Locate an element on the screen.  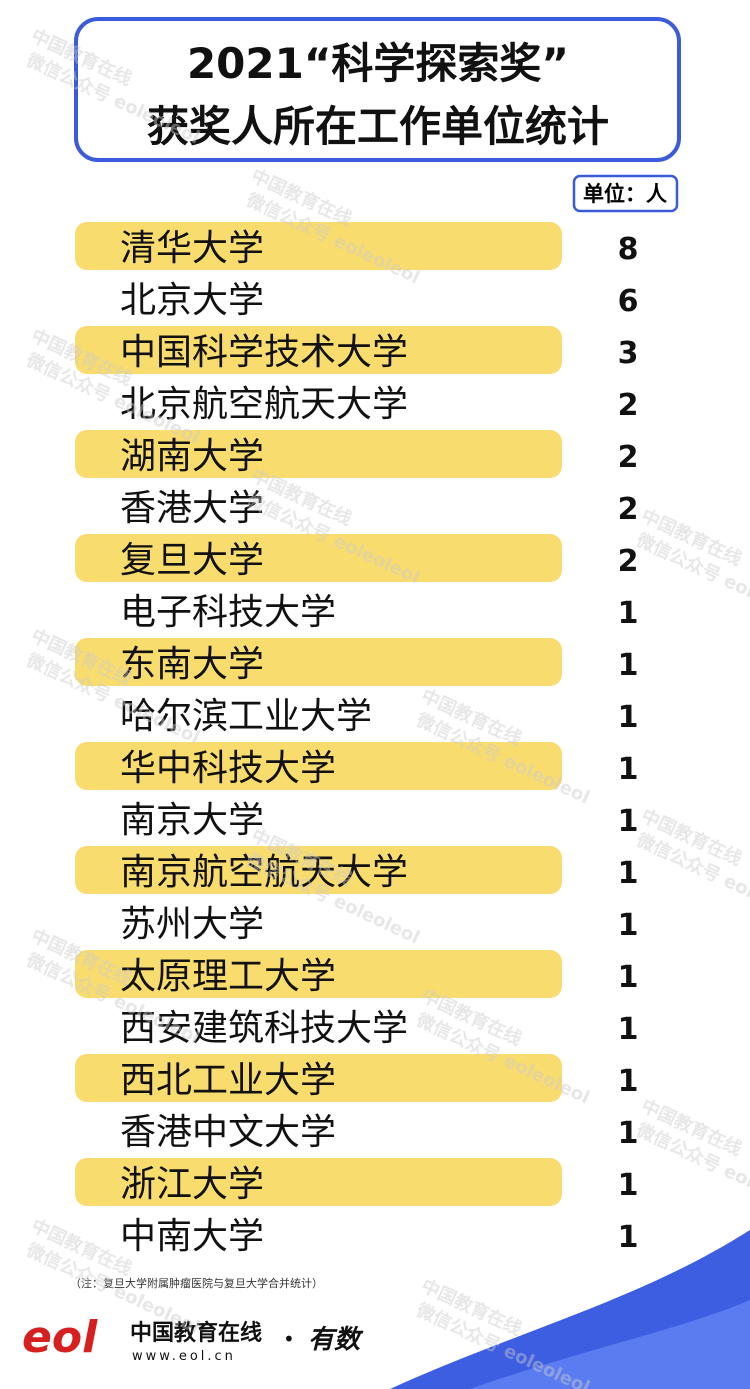
site-url: www.eol.cn is located at coordinates (184, 1356).